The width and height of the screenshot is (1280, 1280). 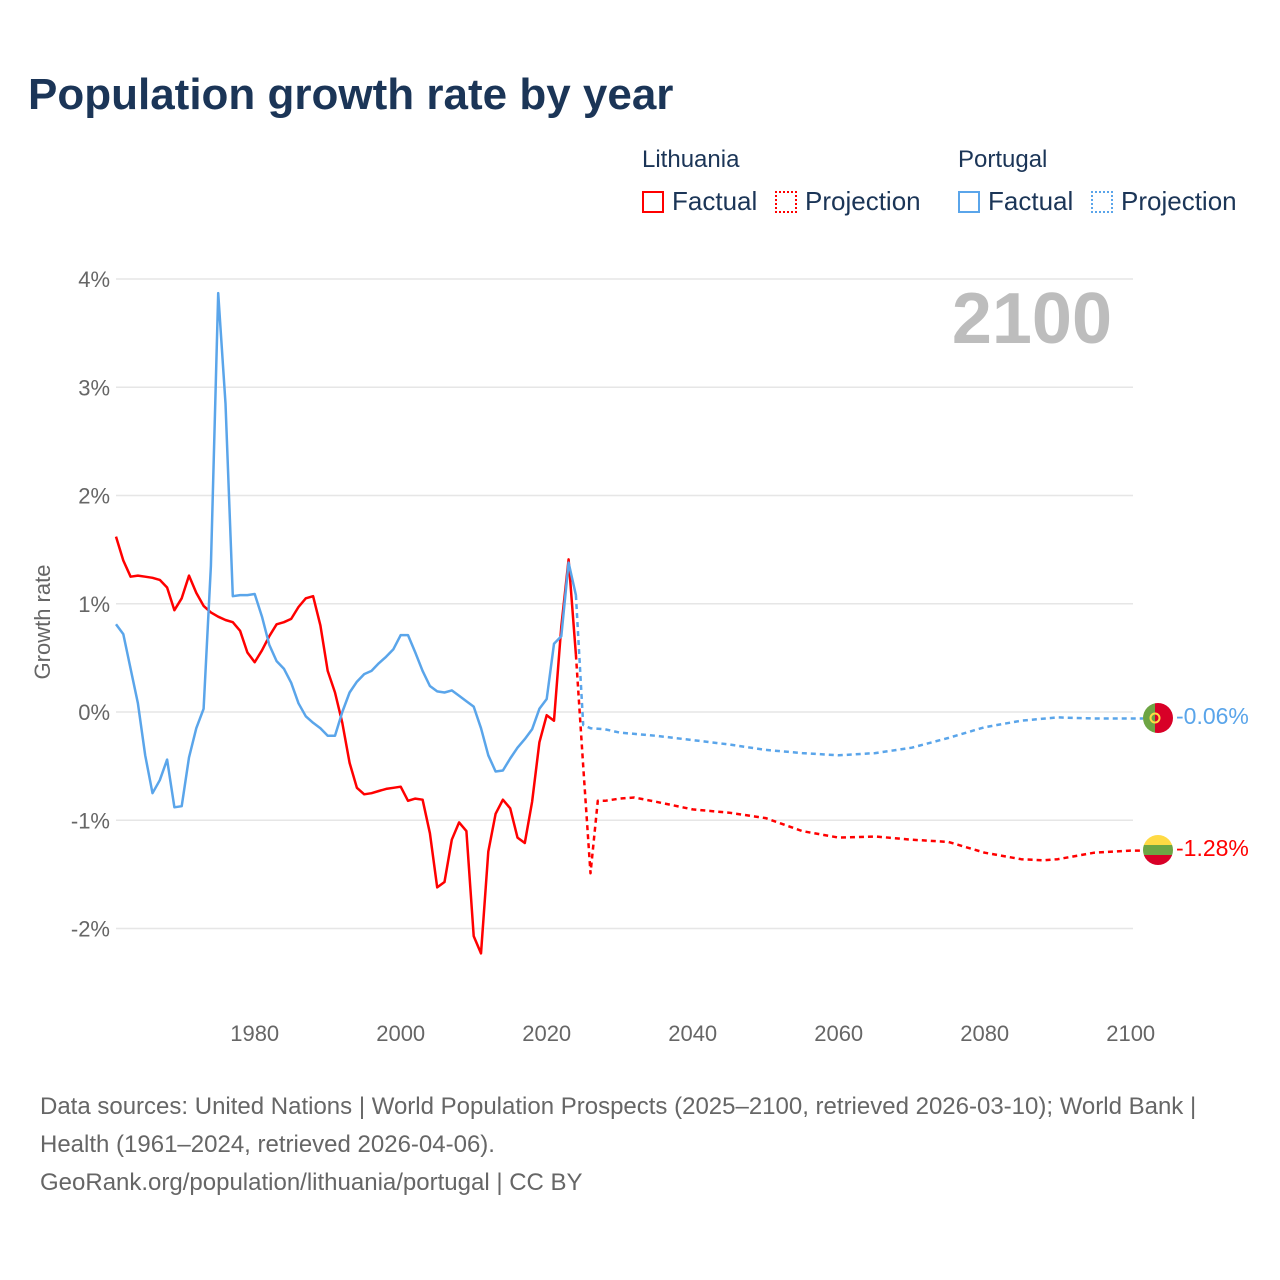 I want to click on portugal-projection-line, so click(x=858, y=676).